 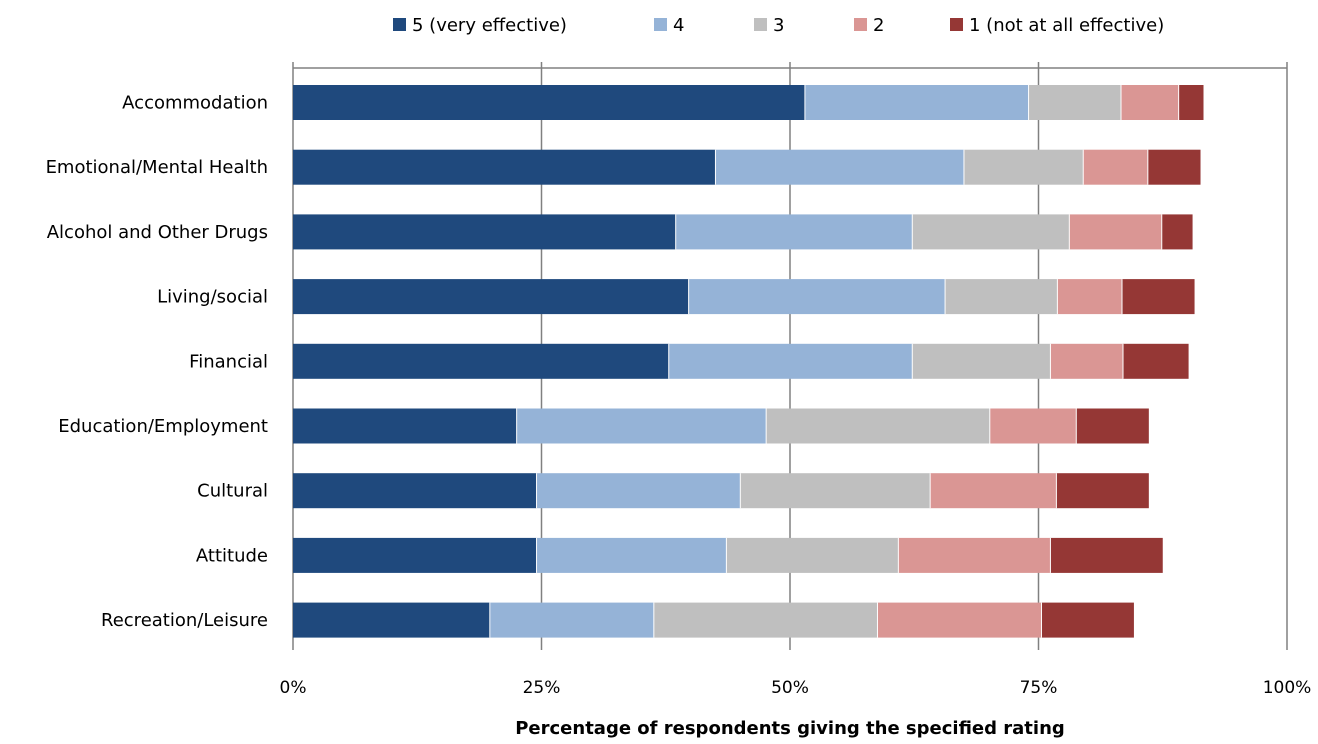 What do you see at coordinates (228, 361) in the screenshot?
I see `category-label: Financial` at bounding box center [228, 361].